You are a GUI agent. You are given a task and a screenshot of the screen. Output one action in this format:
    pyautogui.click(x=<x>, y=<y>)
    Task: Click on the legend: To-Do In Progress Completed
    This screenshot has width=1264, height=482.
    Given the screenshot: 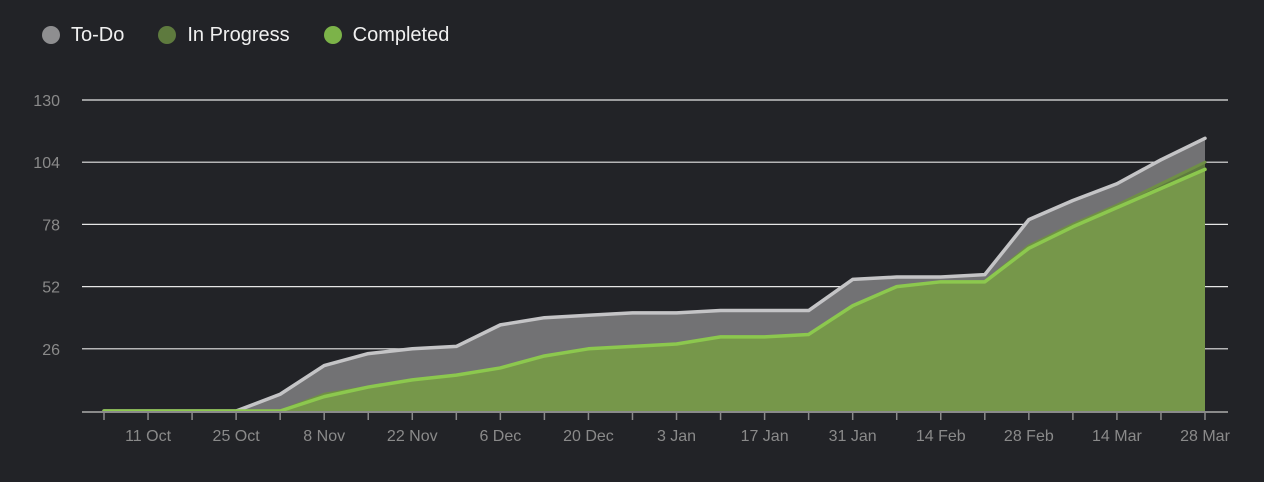 What is the action you would take?
    pyautogui.click(x=262, y=35)
    